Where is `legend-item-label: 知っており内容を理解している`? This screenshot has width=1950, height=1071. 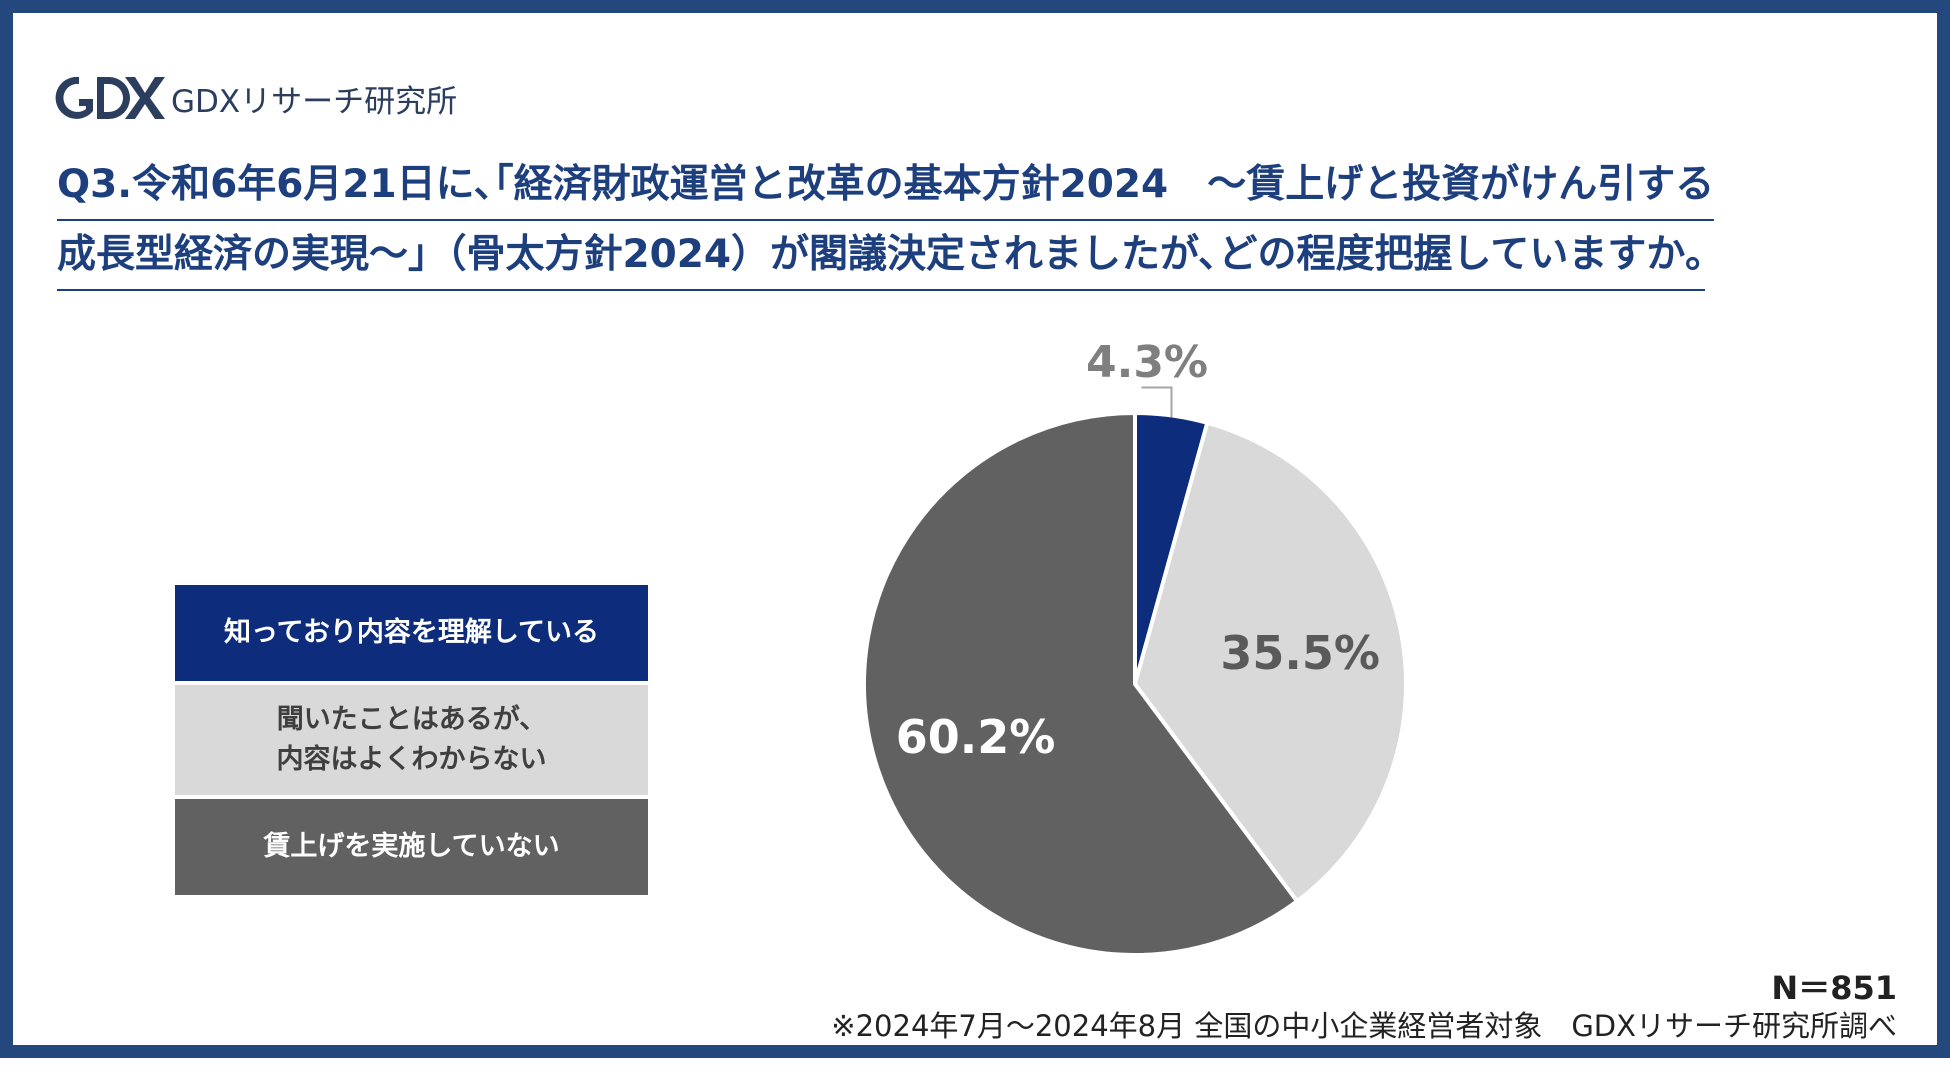 legend-item-label: 知っており内容を理解している is located at coordinates (411, 632).